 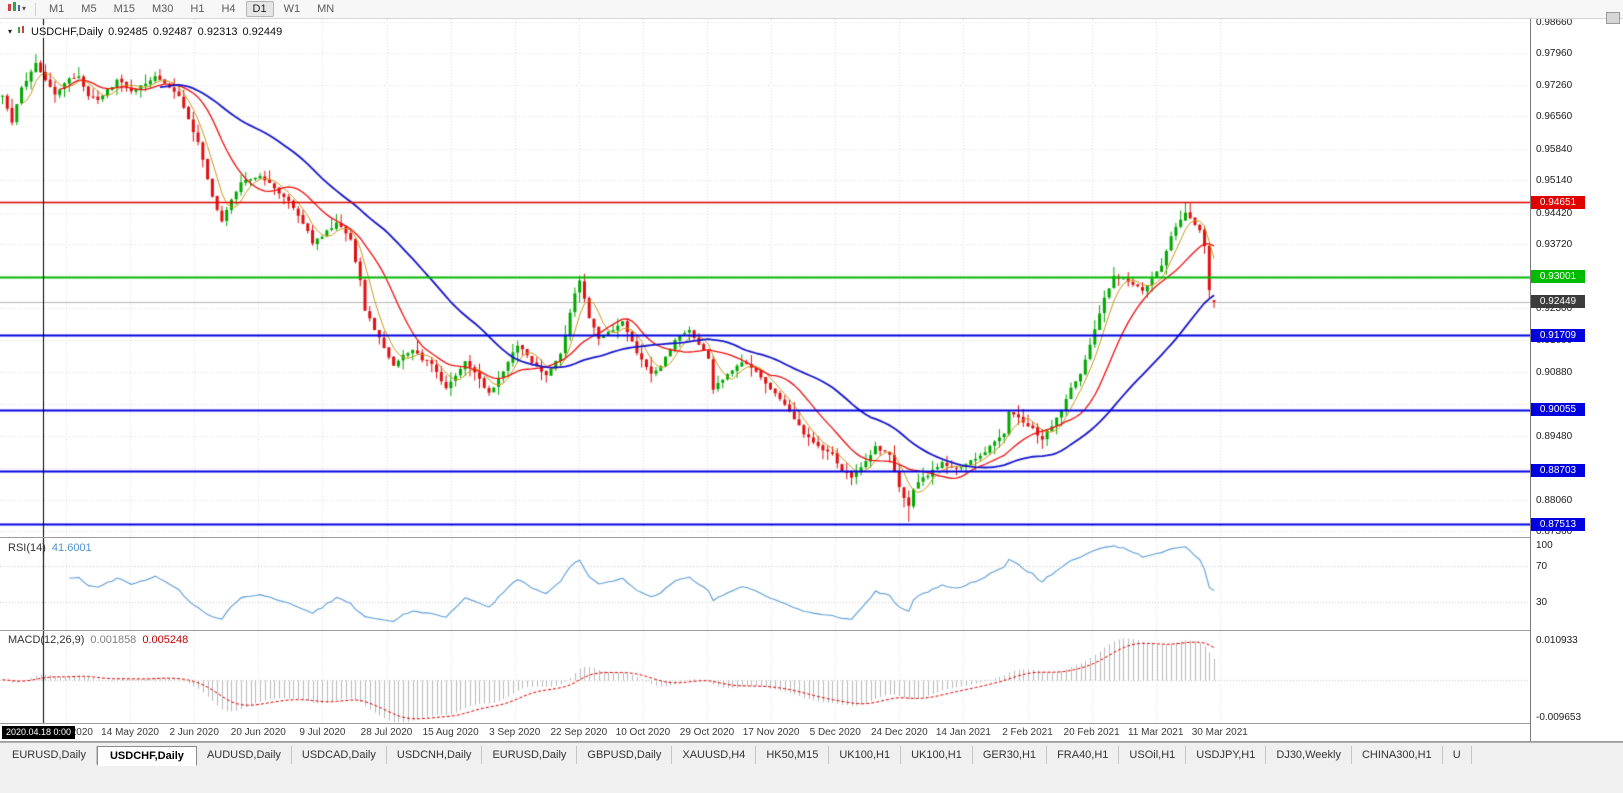 I want to click on timeframe-toolbar: M1 M5 M15 M30 H1 H4 D1 W1 MN, so click(x=191, y=9).